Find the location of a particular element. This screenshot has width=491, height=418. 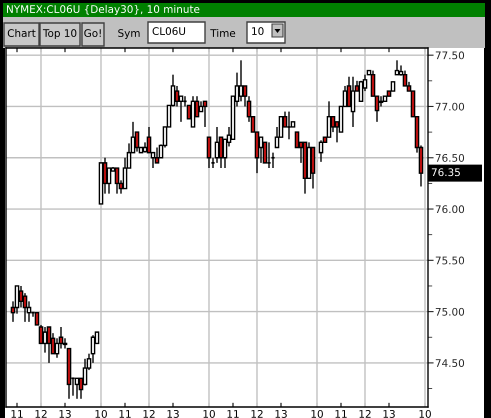

text: Top 10 is located at coordinates (59, 34).